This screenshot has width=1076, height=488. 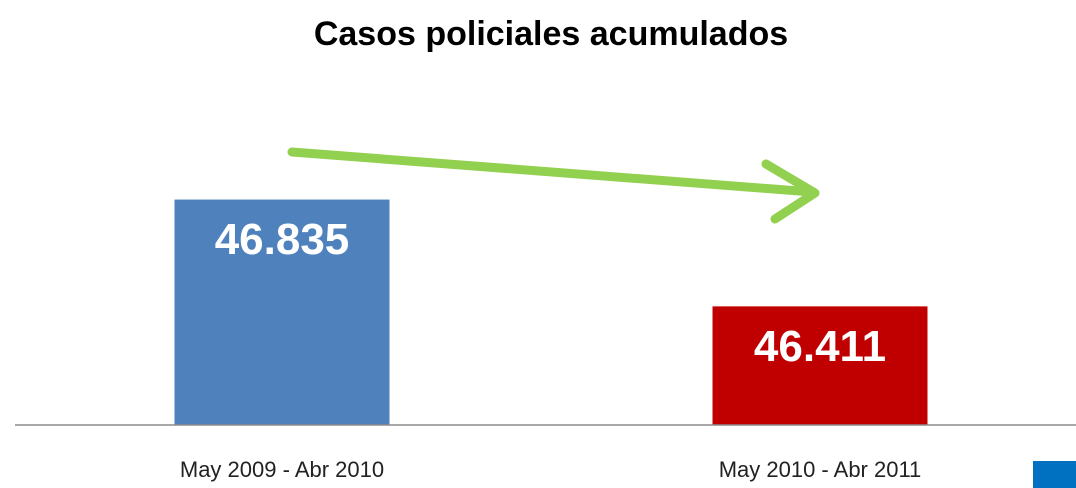 What do you see at coordinates (790, 191) in the screenshot?
I see `arrow-head` at bounding box center [790, 191].